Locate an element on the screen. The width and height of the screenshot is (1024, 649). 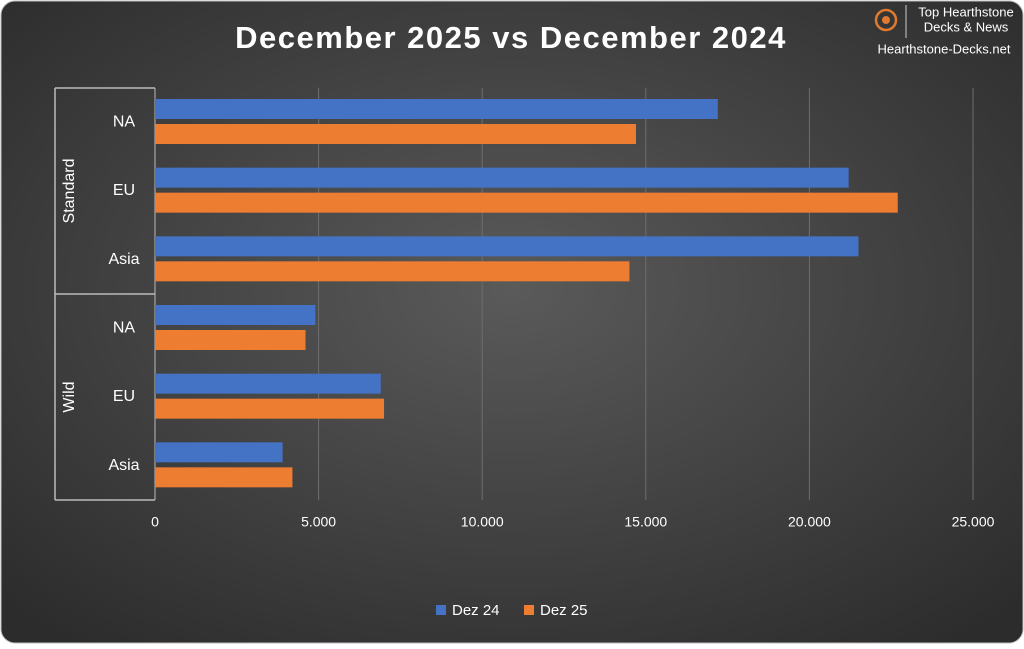
logo-site: Hearthstone-Decks.net is located at coordinates (944, 48).